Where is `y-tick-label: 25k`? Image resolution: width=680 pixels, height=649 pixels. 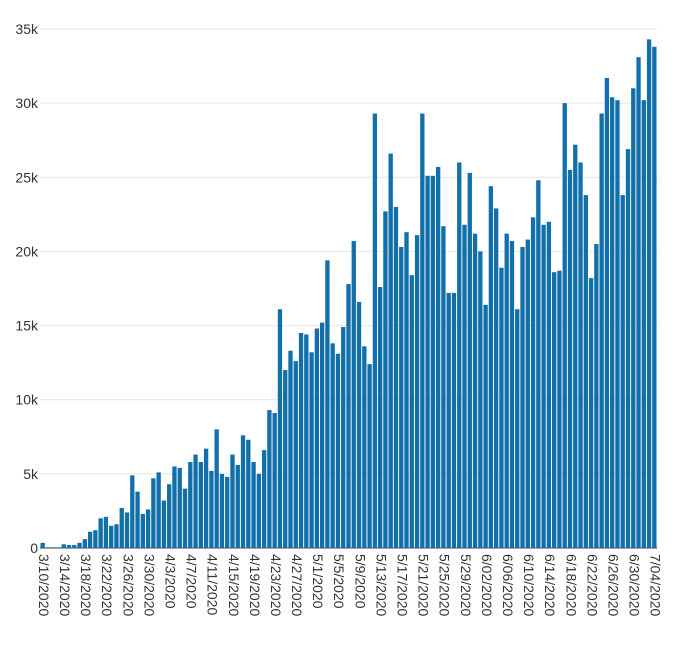 y-tick-label: 25k is located at coordinates (27, 177).